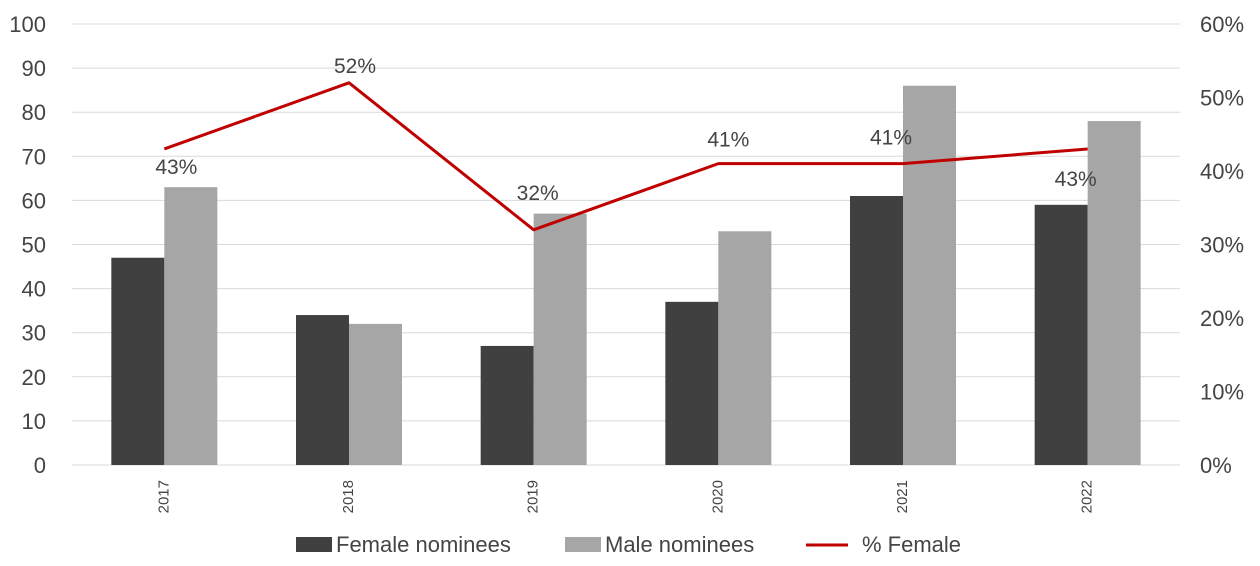 Image resolution: width=1260 pixels, height=566 pixels. Describe the element at coordinates (1222, 24) in the screenshot. I see `right-tick-label: 60%` at that location.